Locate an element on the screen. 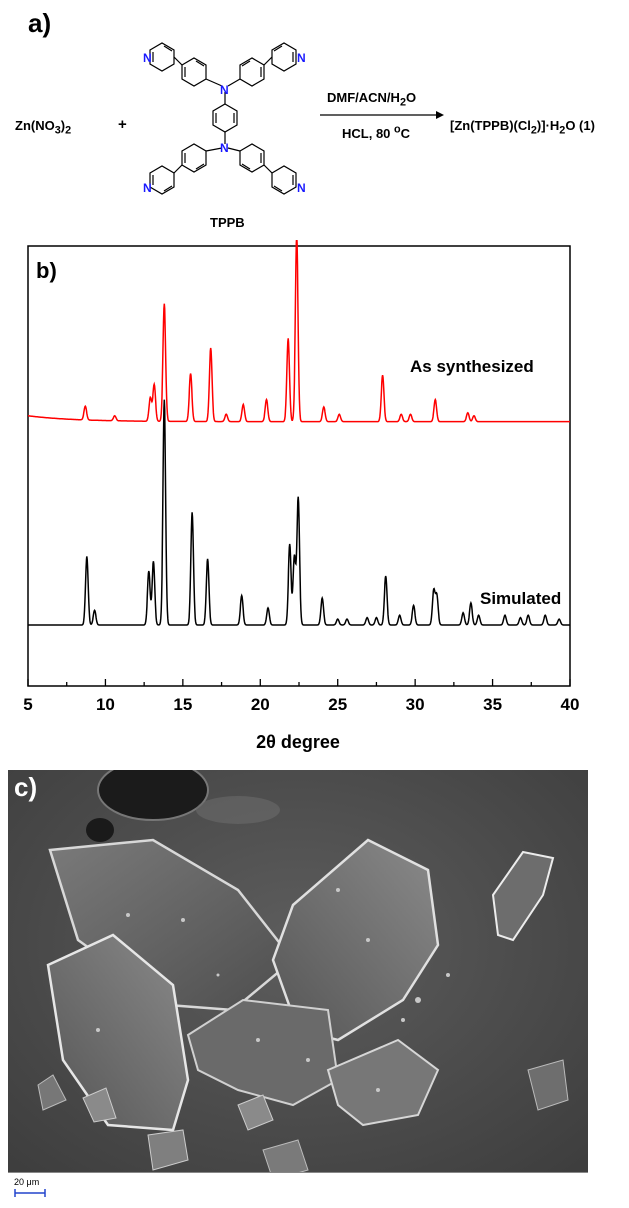 Image resolution: width=629 pixels, height=1208 pixels. product-formula: [Zn(TPPB)(Cl2)]·H2O (1) is located at coordinates (522, 127).